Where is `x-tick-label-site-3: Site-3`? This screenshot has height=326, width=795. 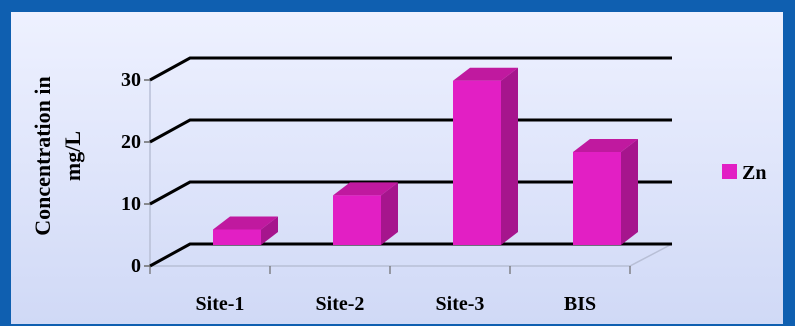
x-tick-label-site-3: Site-3 is located at coordinates (460, 304).